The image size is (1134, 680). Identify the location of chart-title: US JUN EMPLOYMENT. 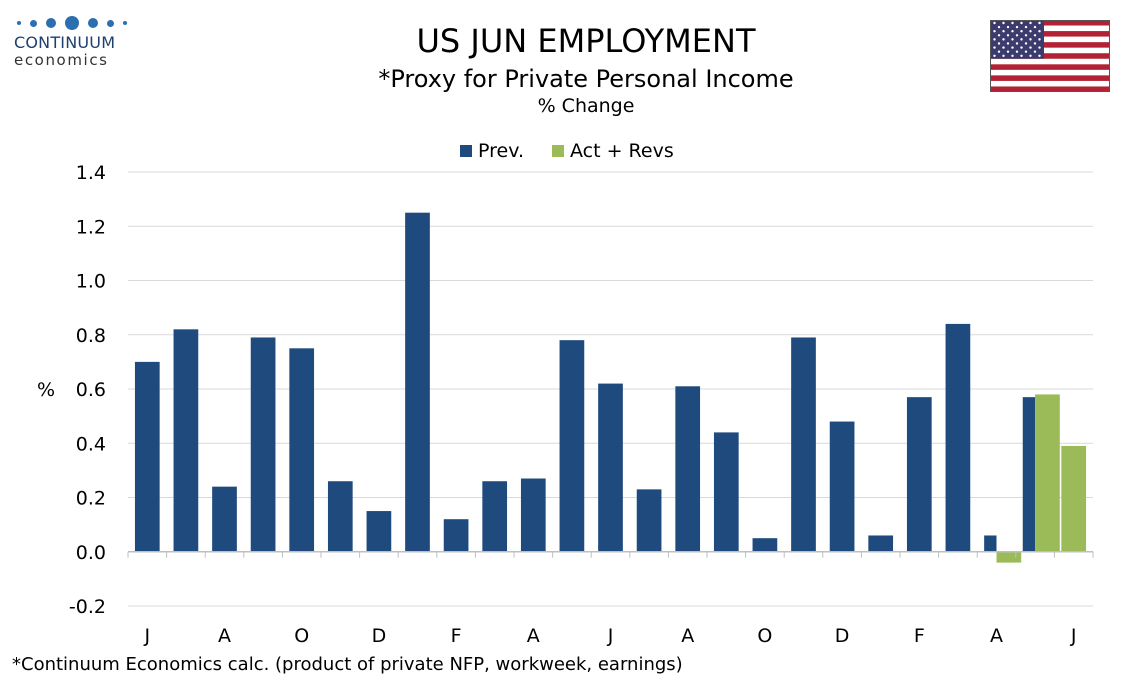
(586, 41).